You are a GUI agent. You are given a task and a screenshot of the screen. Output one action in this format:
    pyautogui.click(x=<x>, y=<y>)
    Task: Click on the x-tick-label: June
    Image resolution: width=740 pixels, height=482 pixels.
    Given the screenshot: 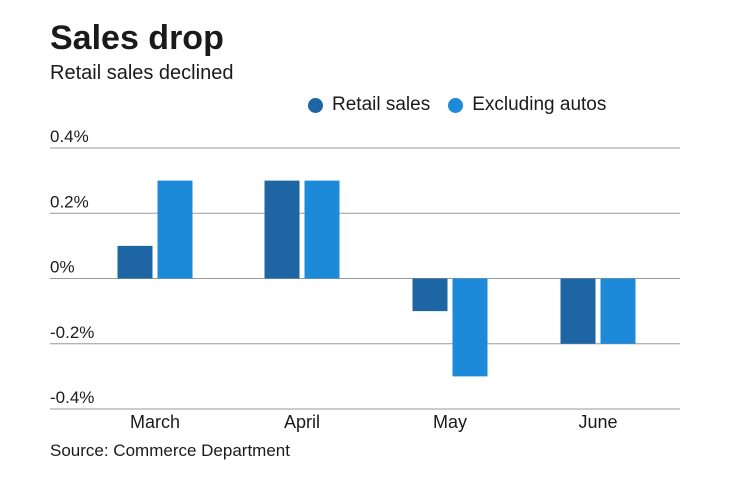 What is the action you would take?
    pyautogui.click(x=597, y=422)
    